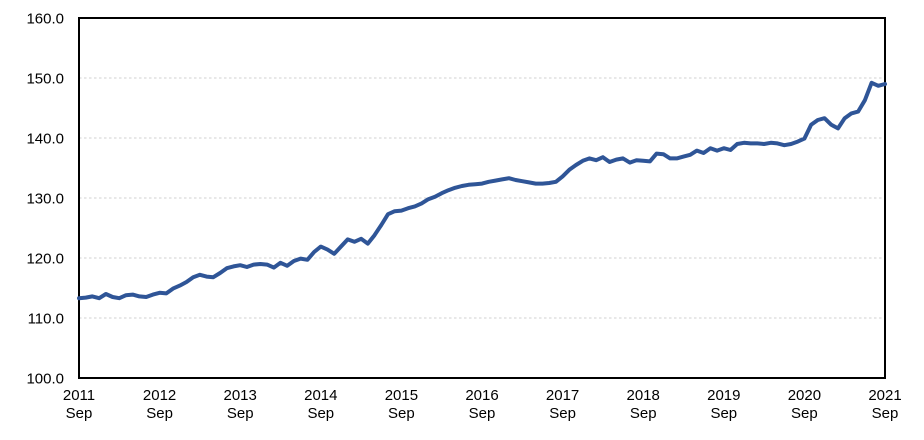 This screenshot has height=440, width=924. Describe the element at coordinates (45, 199) in the screenshot. I see `y-axis-tick-label: 130.0` at that location.